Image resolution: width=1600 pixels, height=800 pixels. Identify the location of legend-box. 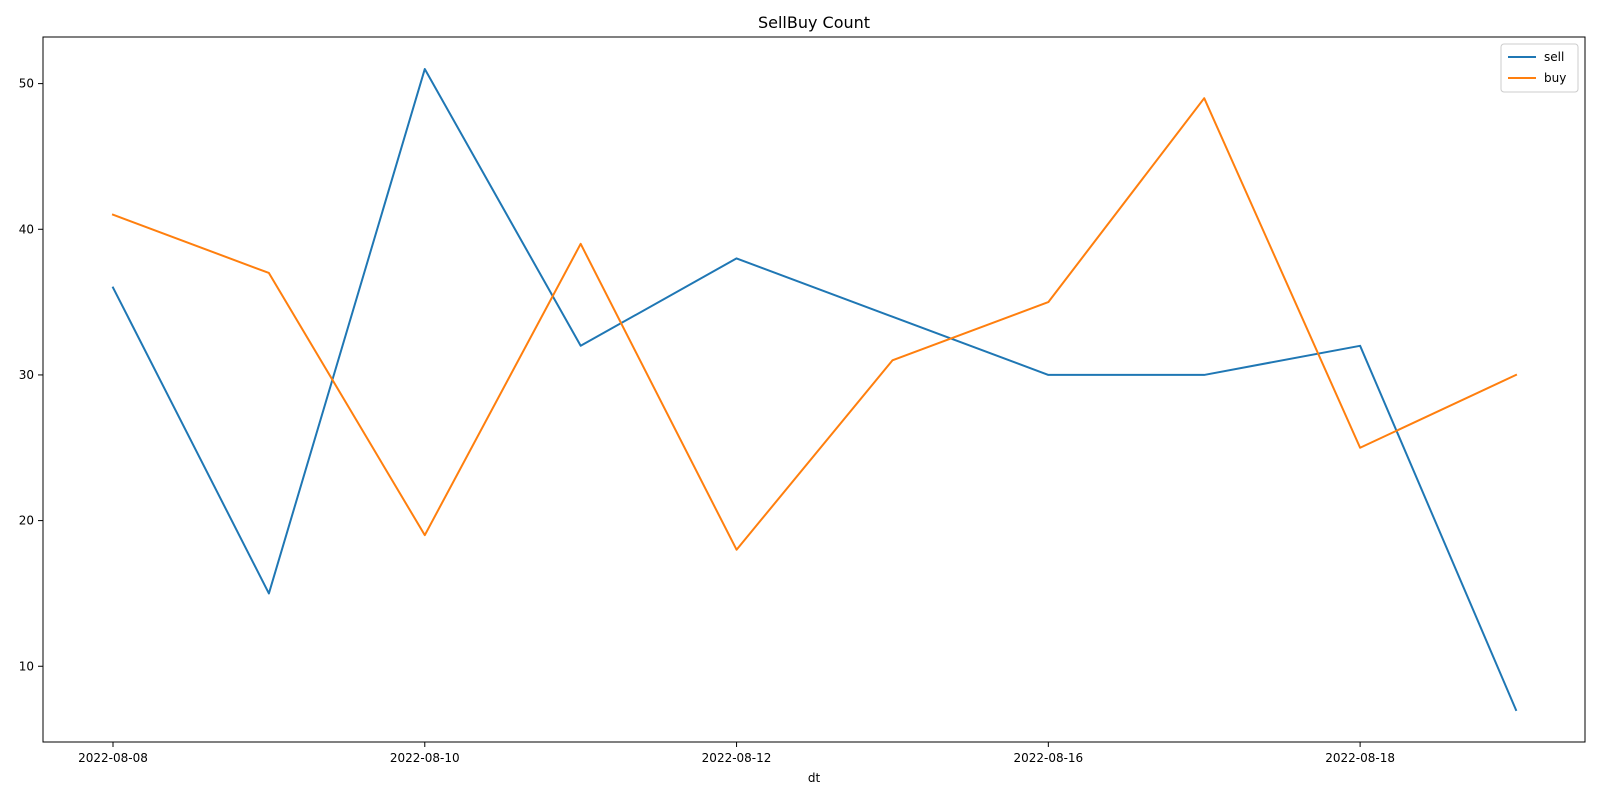
(1539, 68).